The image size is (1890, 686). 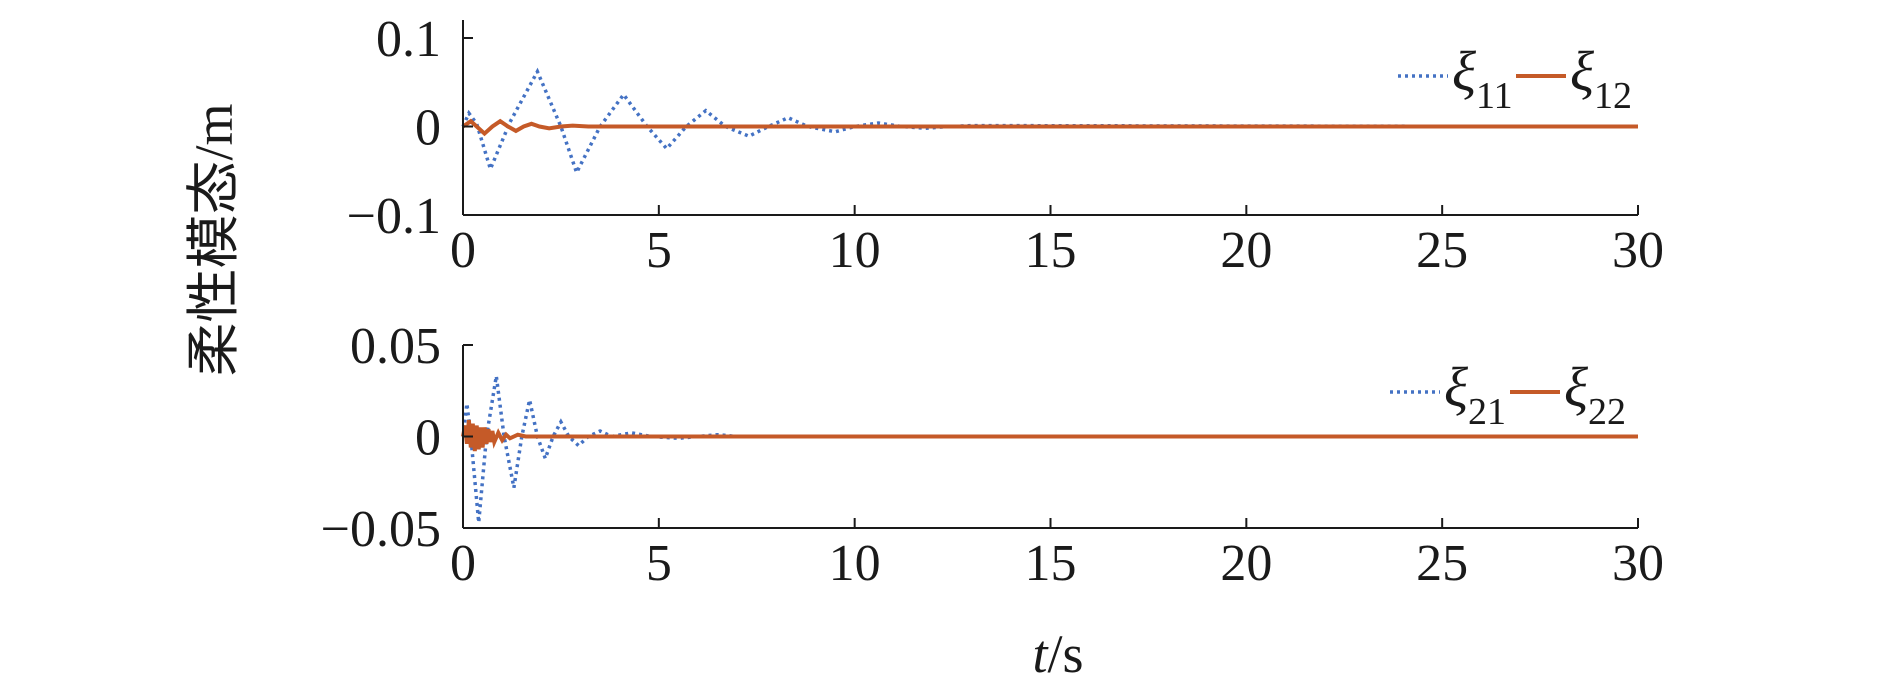 I want to click on panel-bottom-x-ticks: 0 5 10 15 20 25 30, so click(x=1057, y=555).